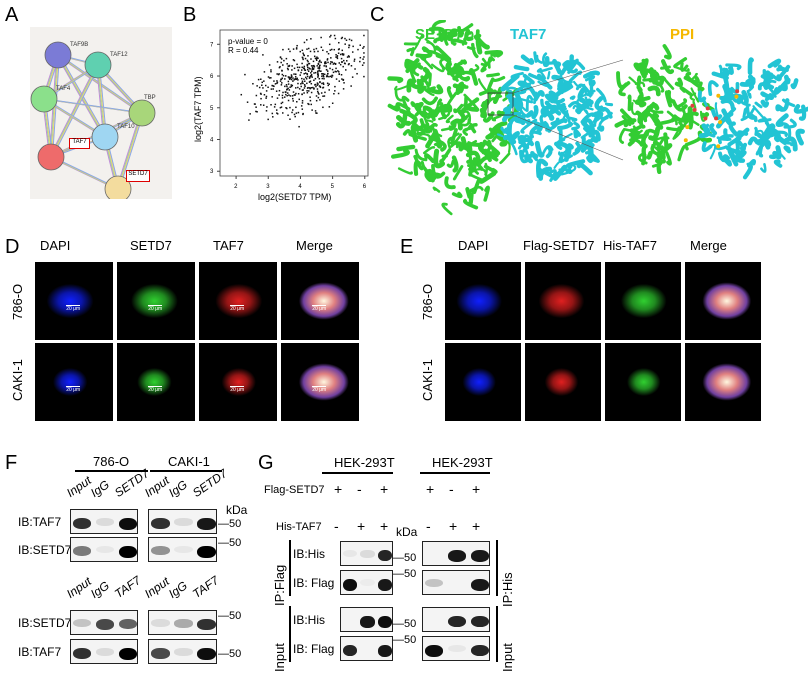 Image resolution: width=809 pixels, height=678 pixels. Describe the element at coordinates (266, 463) in the screenshot. I see `panel-label-g: G` at that location.